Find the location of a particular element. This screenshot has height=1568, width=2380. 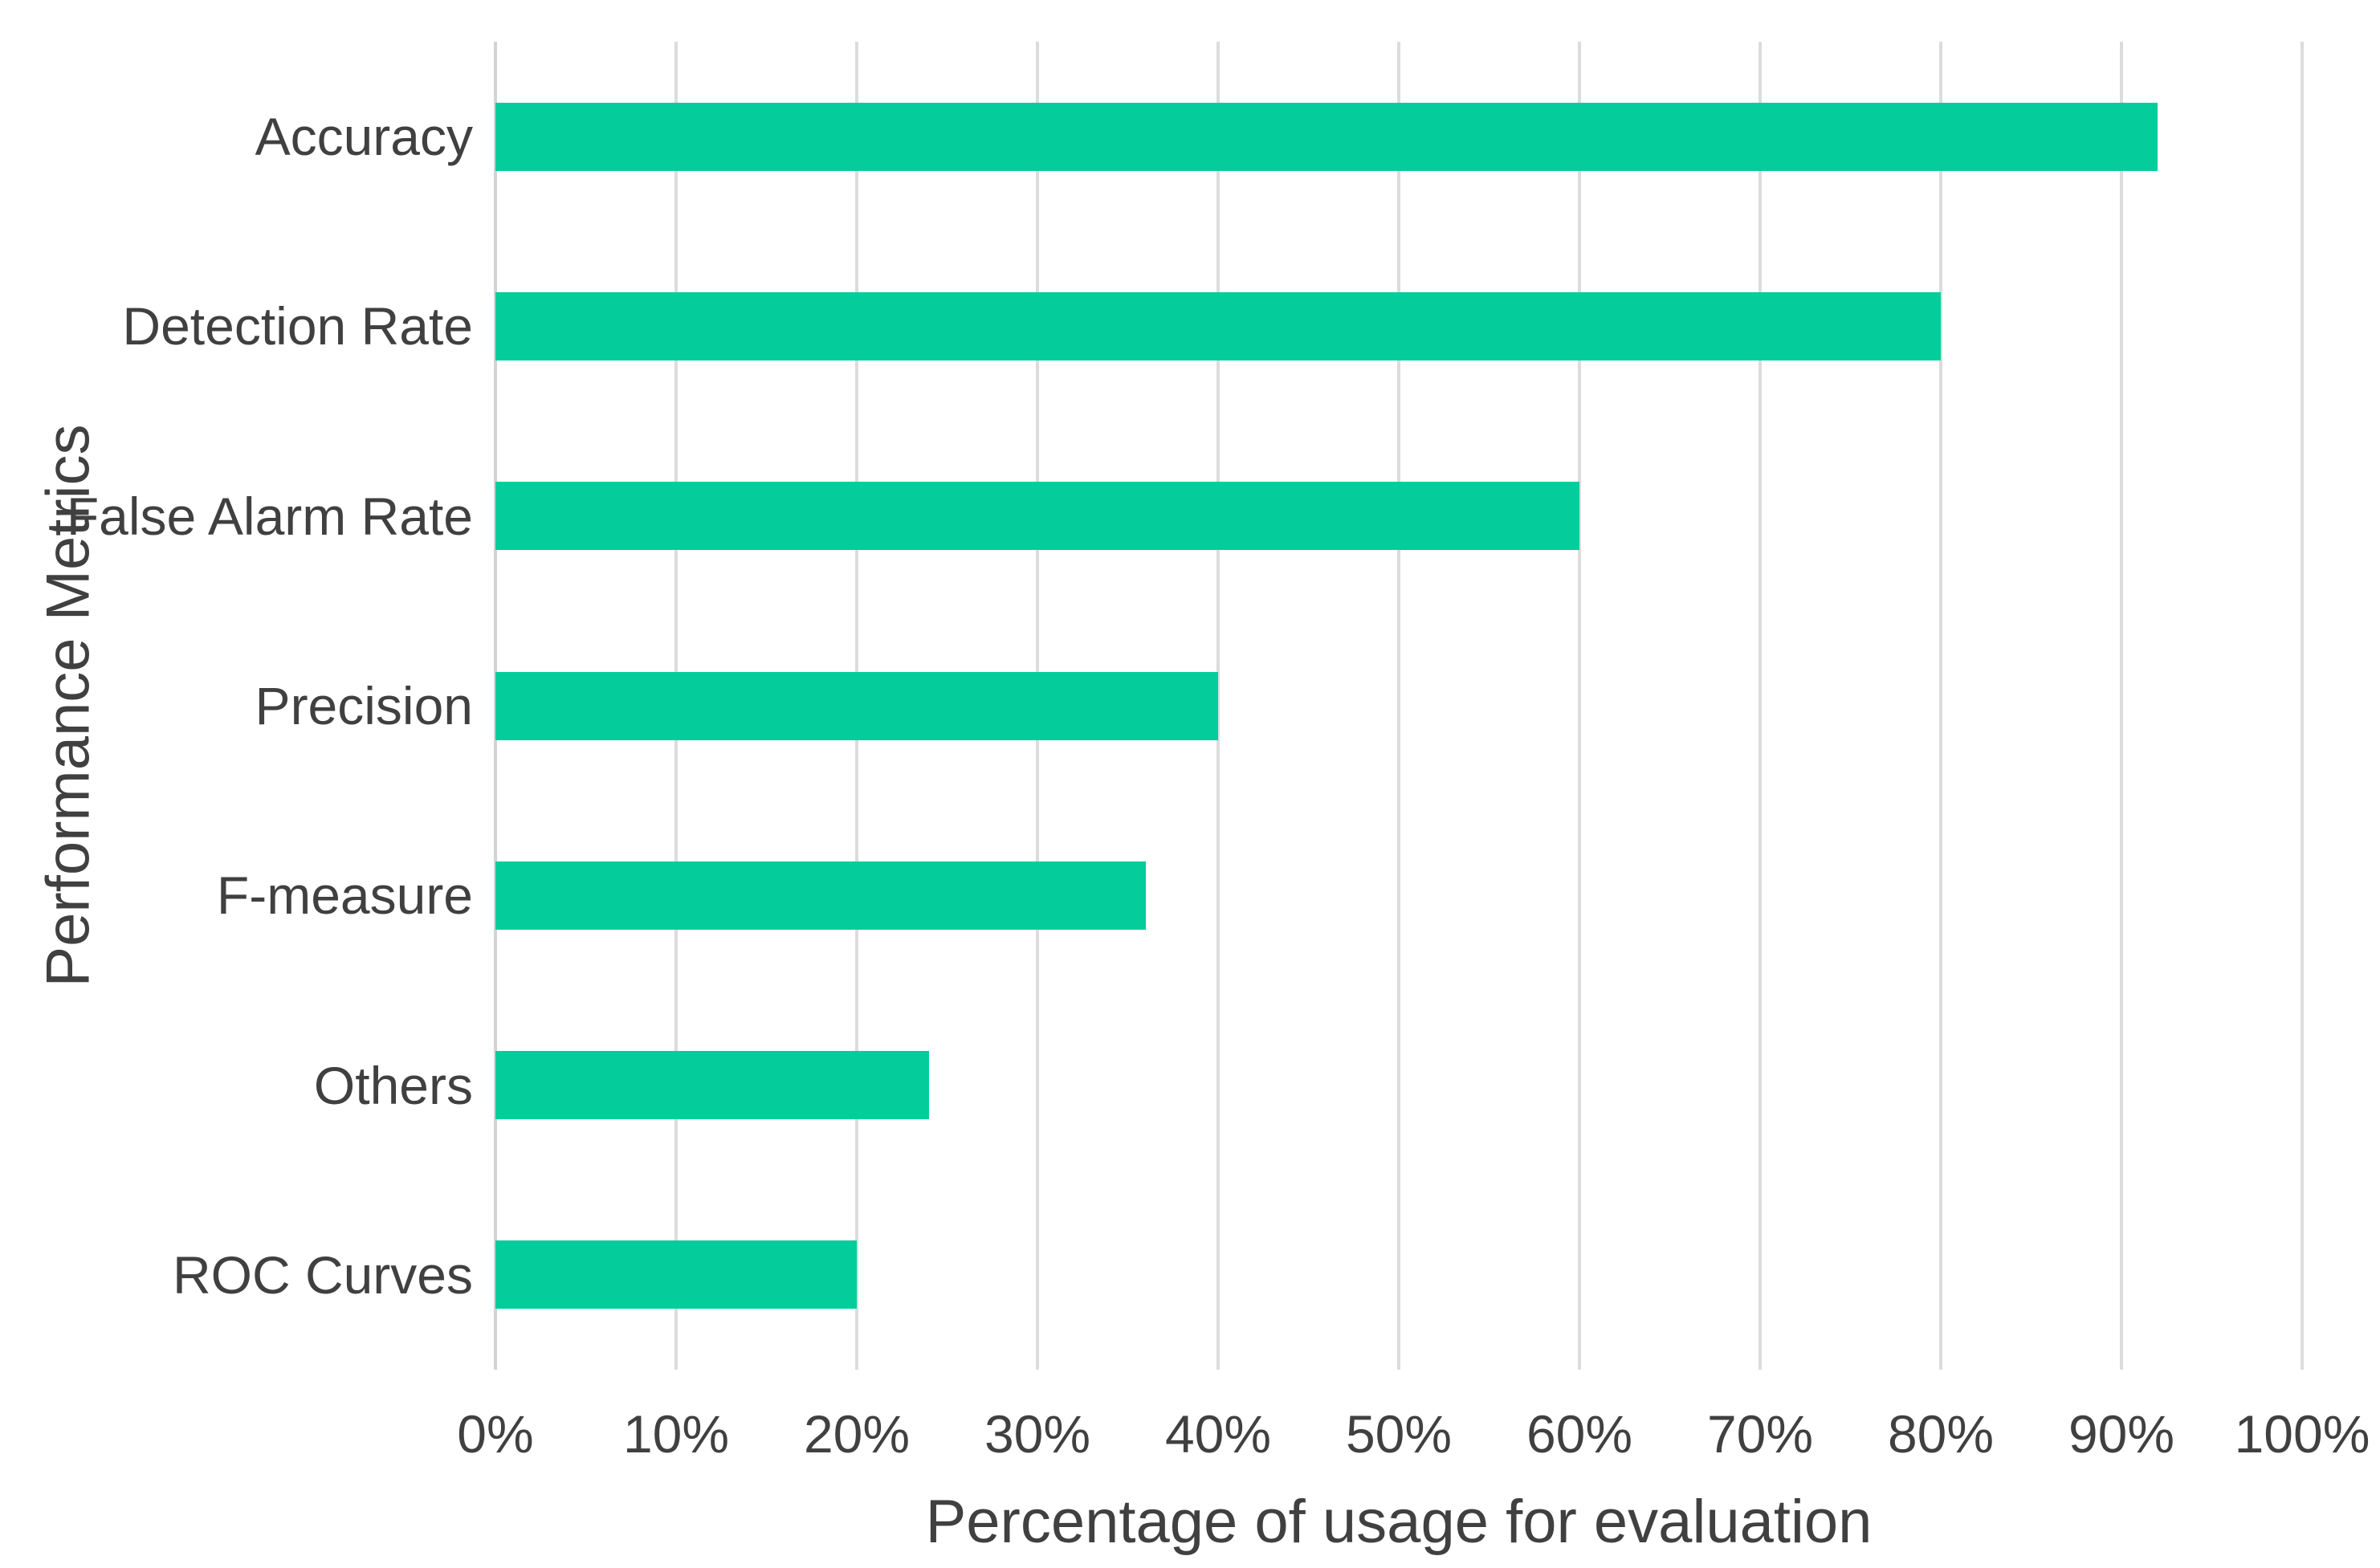

bar-roc-curves is located at coordinates (676, 1274).